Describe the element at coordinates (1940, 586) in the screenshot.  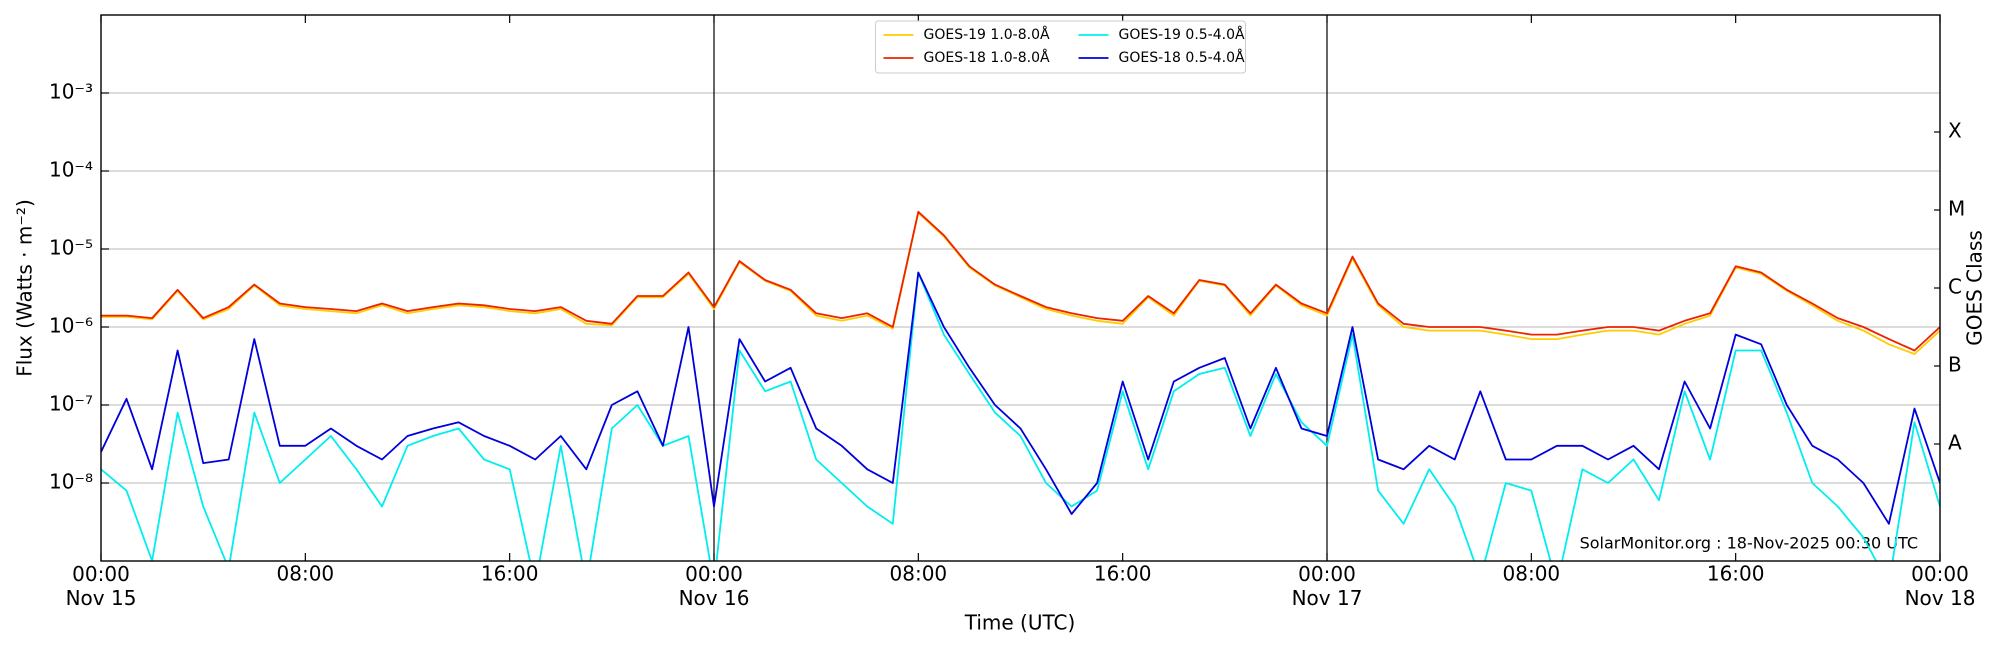
I see `x-tick-label: 00:00 Nov 18` at that location.